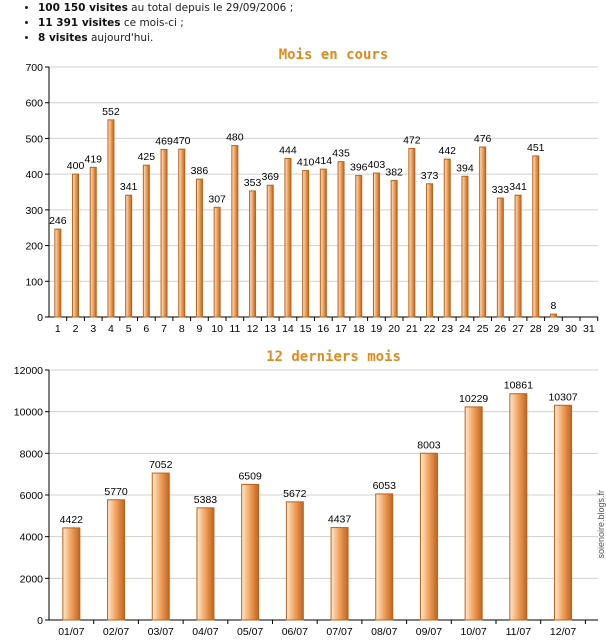 This screenshot has height=642, width=606. What do you see at coordinates (34, 139) in the screenshot?
I see `y-tick-label: 500` at bounding box center [34, 139].